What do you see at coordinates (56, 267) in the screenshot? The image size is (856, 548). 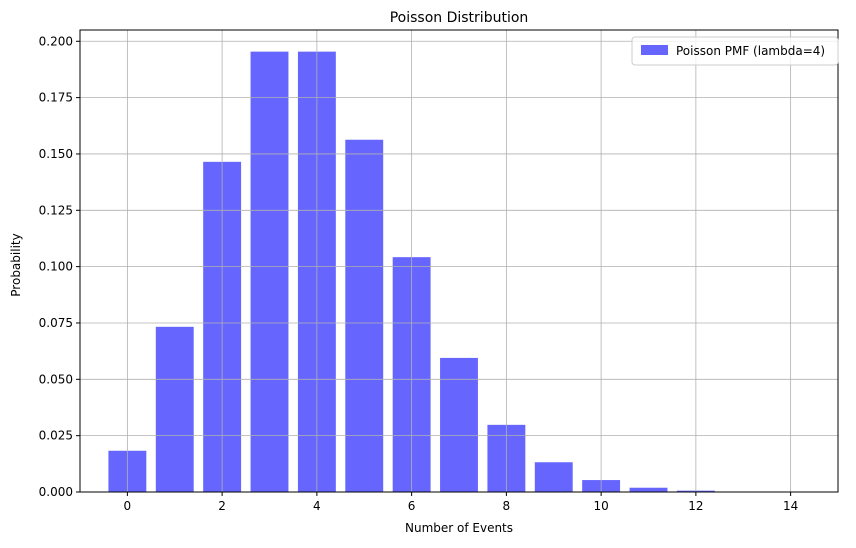 I see `y-tick-label-4: 0.100` at bounding box center [56, 267].